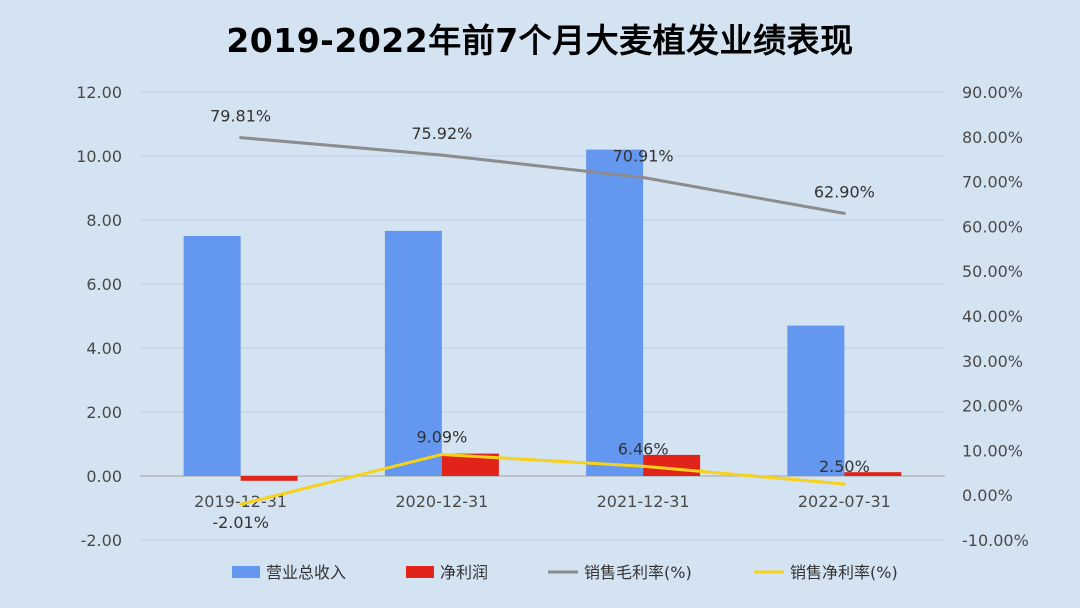 This screenshot has width=1080, height=608. Describe the element at coordinates (992, 92) in the screenshot. I see `y-right-tick-label: 90.00%` at that location.